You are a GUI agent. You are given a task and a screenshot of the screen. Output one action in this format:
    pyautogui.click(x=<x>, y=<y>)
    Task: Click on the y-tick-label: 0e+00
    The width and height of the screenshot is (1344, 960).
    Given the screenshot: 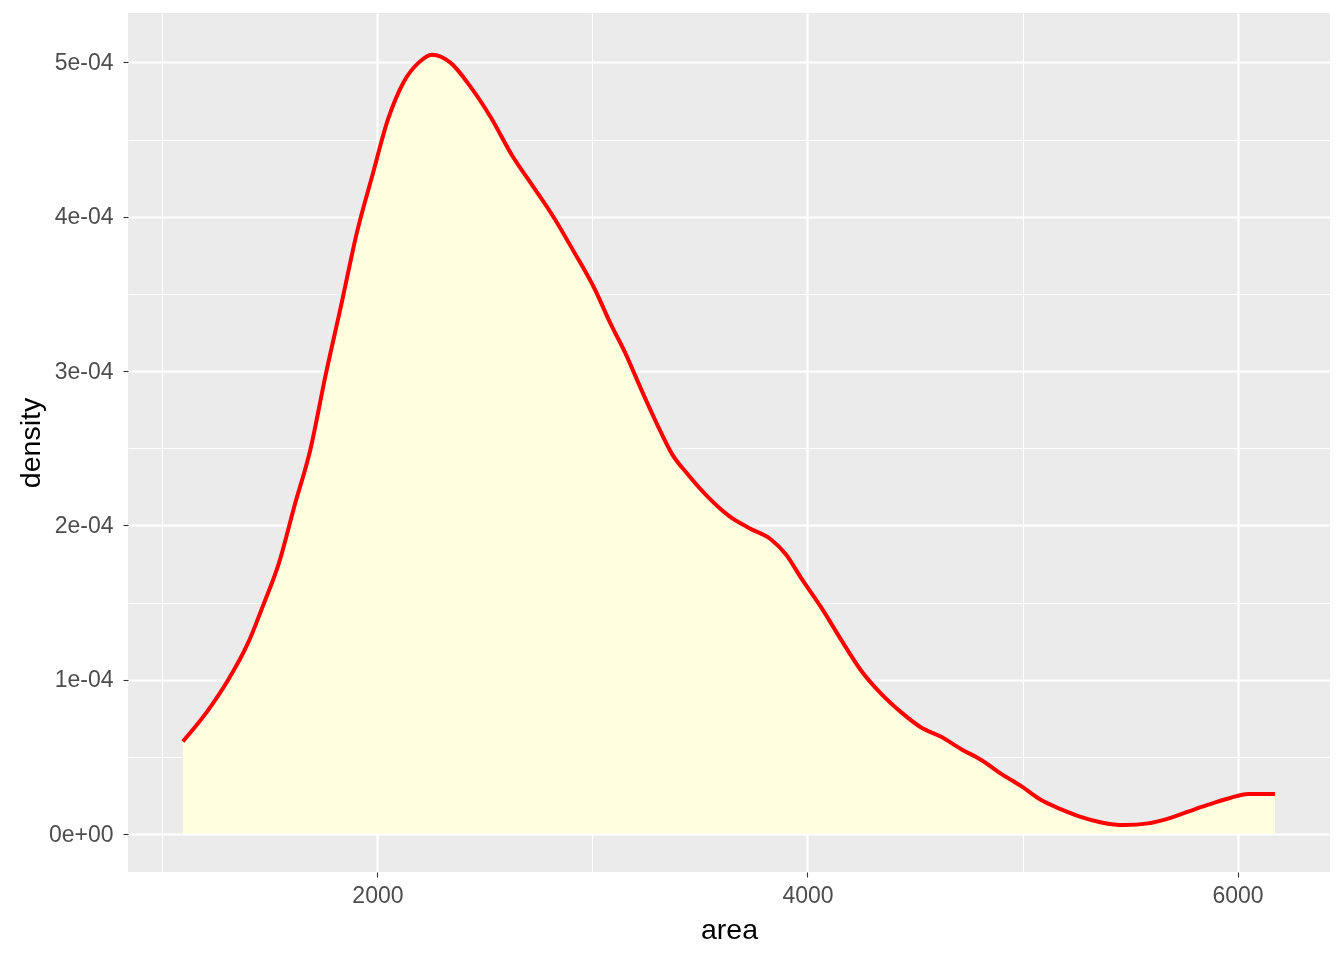 What is the action you would take?
    pyautogui.click(x=81, y=833)
    